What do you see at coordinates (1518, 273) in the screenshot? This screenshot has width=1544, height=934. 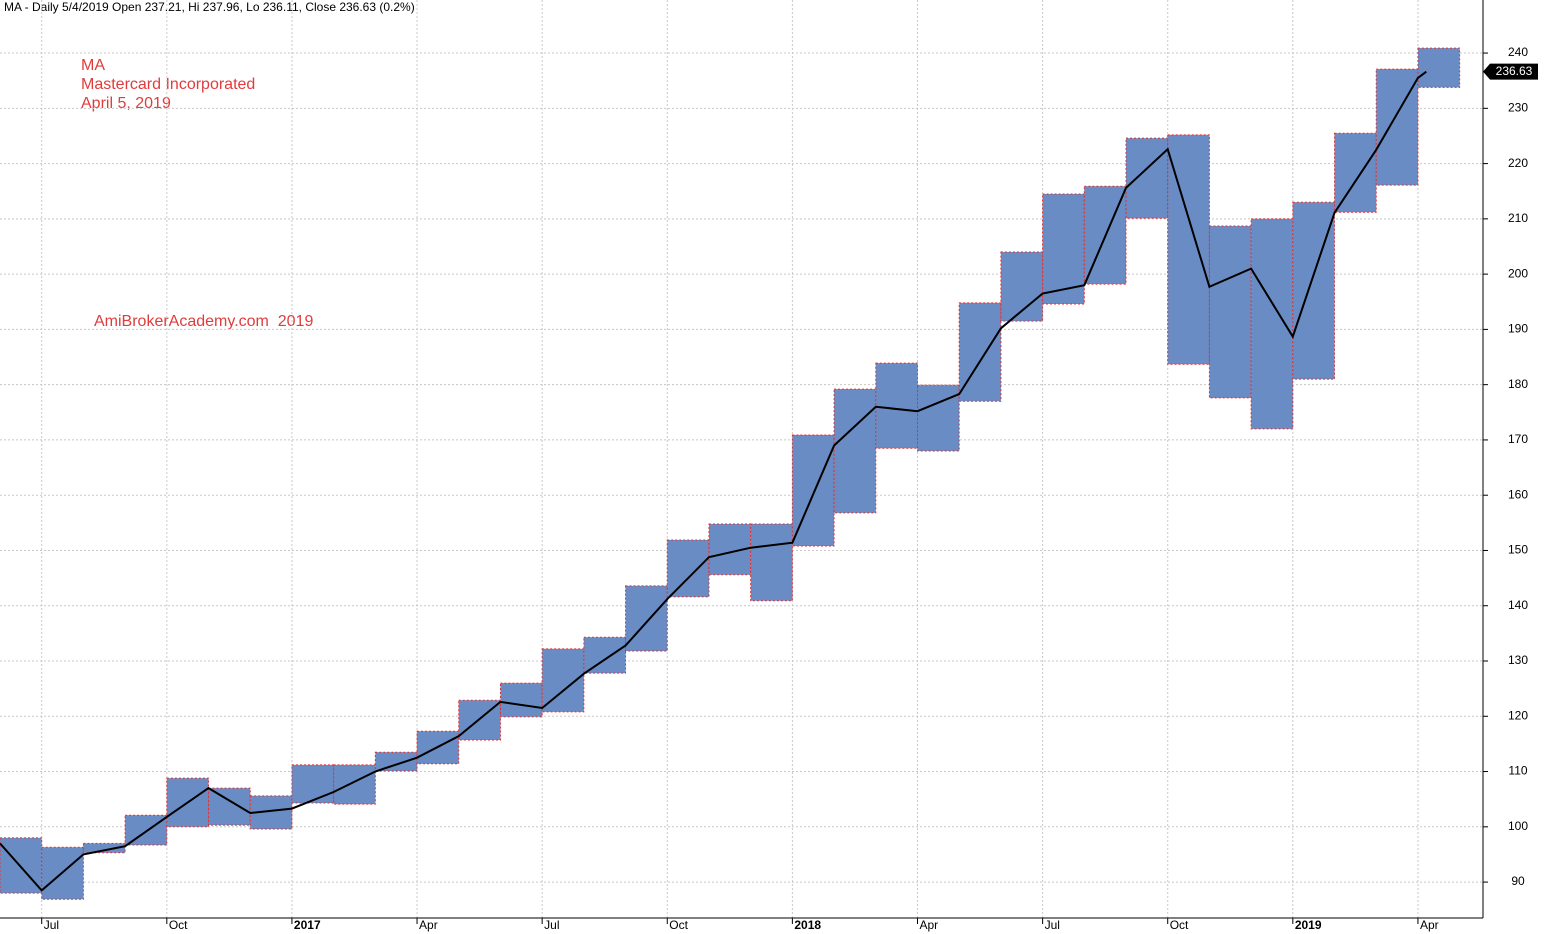 I see `y-tick-label: 200` at bounding box center [1518, 273].